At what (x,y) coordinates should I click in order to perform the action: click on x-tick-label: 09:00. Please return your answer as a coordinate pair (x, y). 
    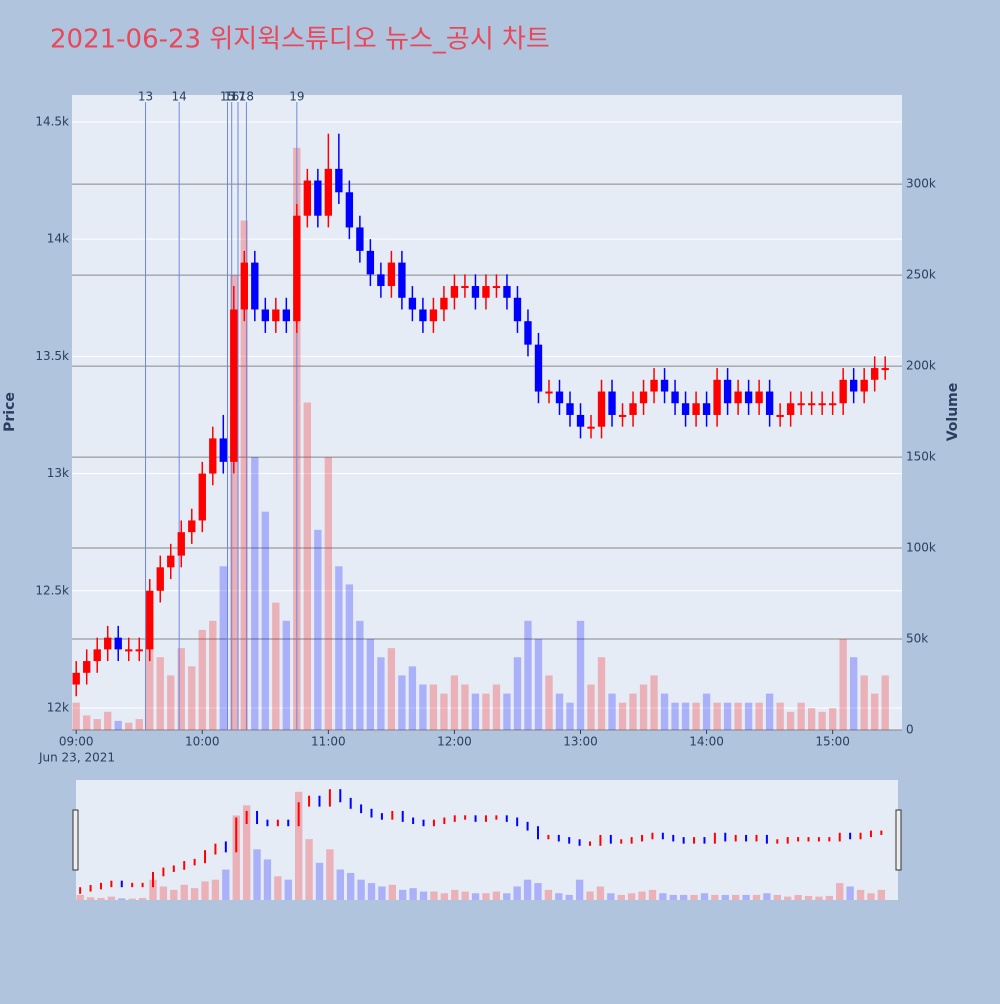
    Looking at the image, I should click on (76, 742).